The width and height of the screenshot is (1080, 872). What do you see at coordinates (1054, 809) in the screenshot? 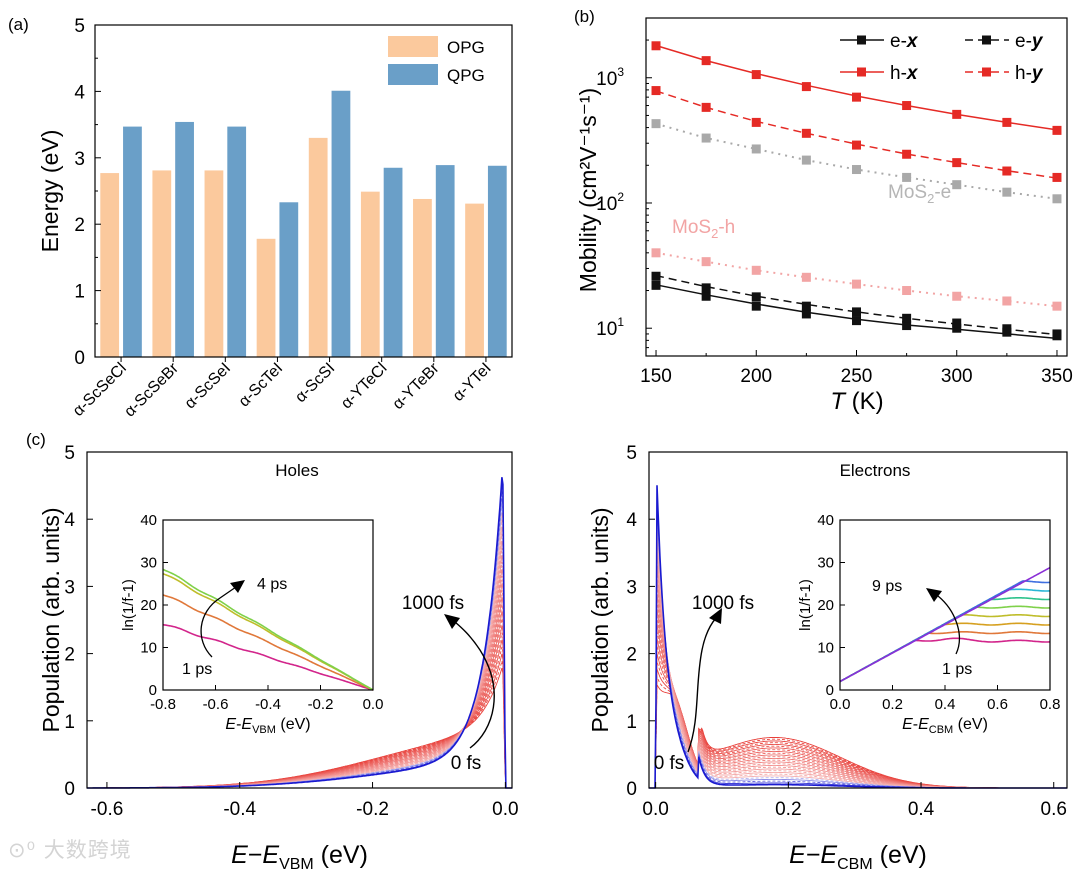
I see `x-tick-label: 0.6` at bounding box center [1054, 809].